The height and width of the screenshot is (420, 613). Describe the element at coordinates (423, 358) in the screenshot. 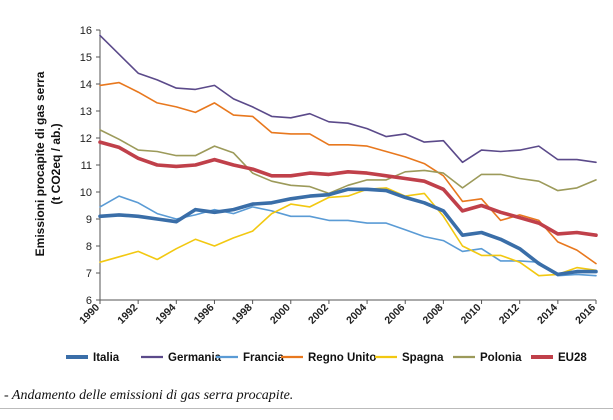

I see `legend-label: Spagna` at that location.